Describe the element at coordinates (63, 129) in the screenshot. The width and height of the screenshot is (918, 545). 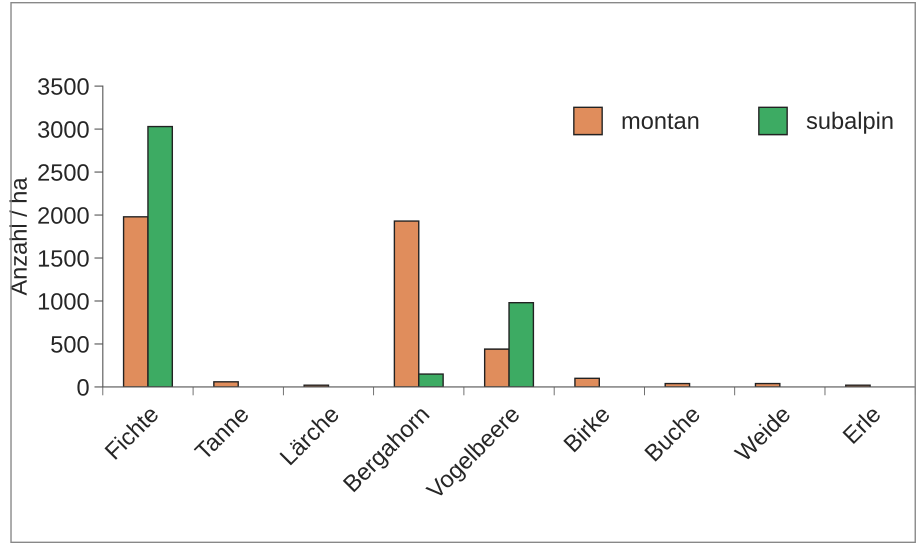
I see `y-tick-label: 3000` at that location.